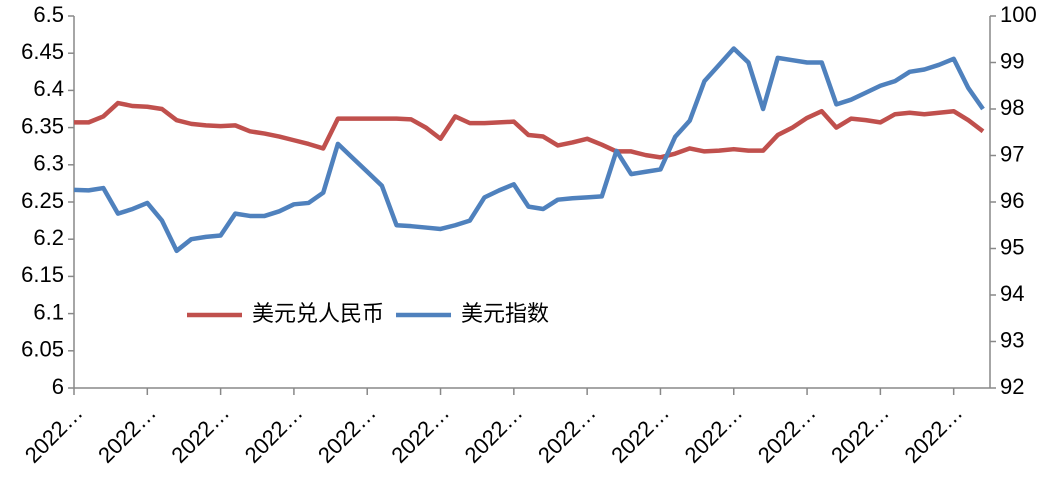  What do you see at coordinates (318, 313) in the screenshot?
I see `legend-label: 美元兑人民币` at bounding box center [318, 313].